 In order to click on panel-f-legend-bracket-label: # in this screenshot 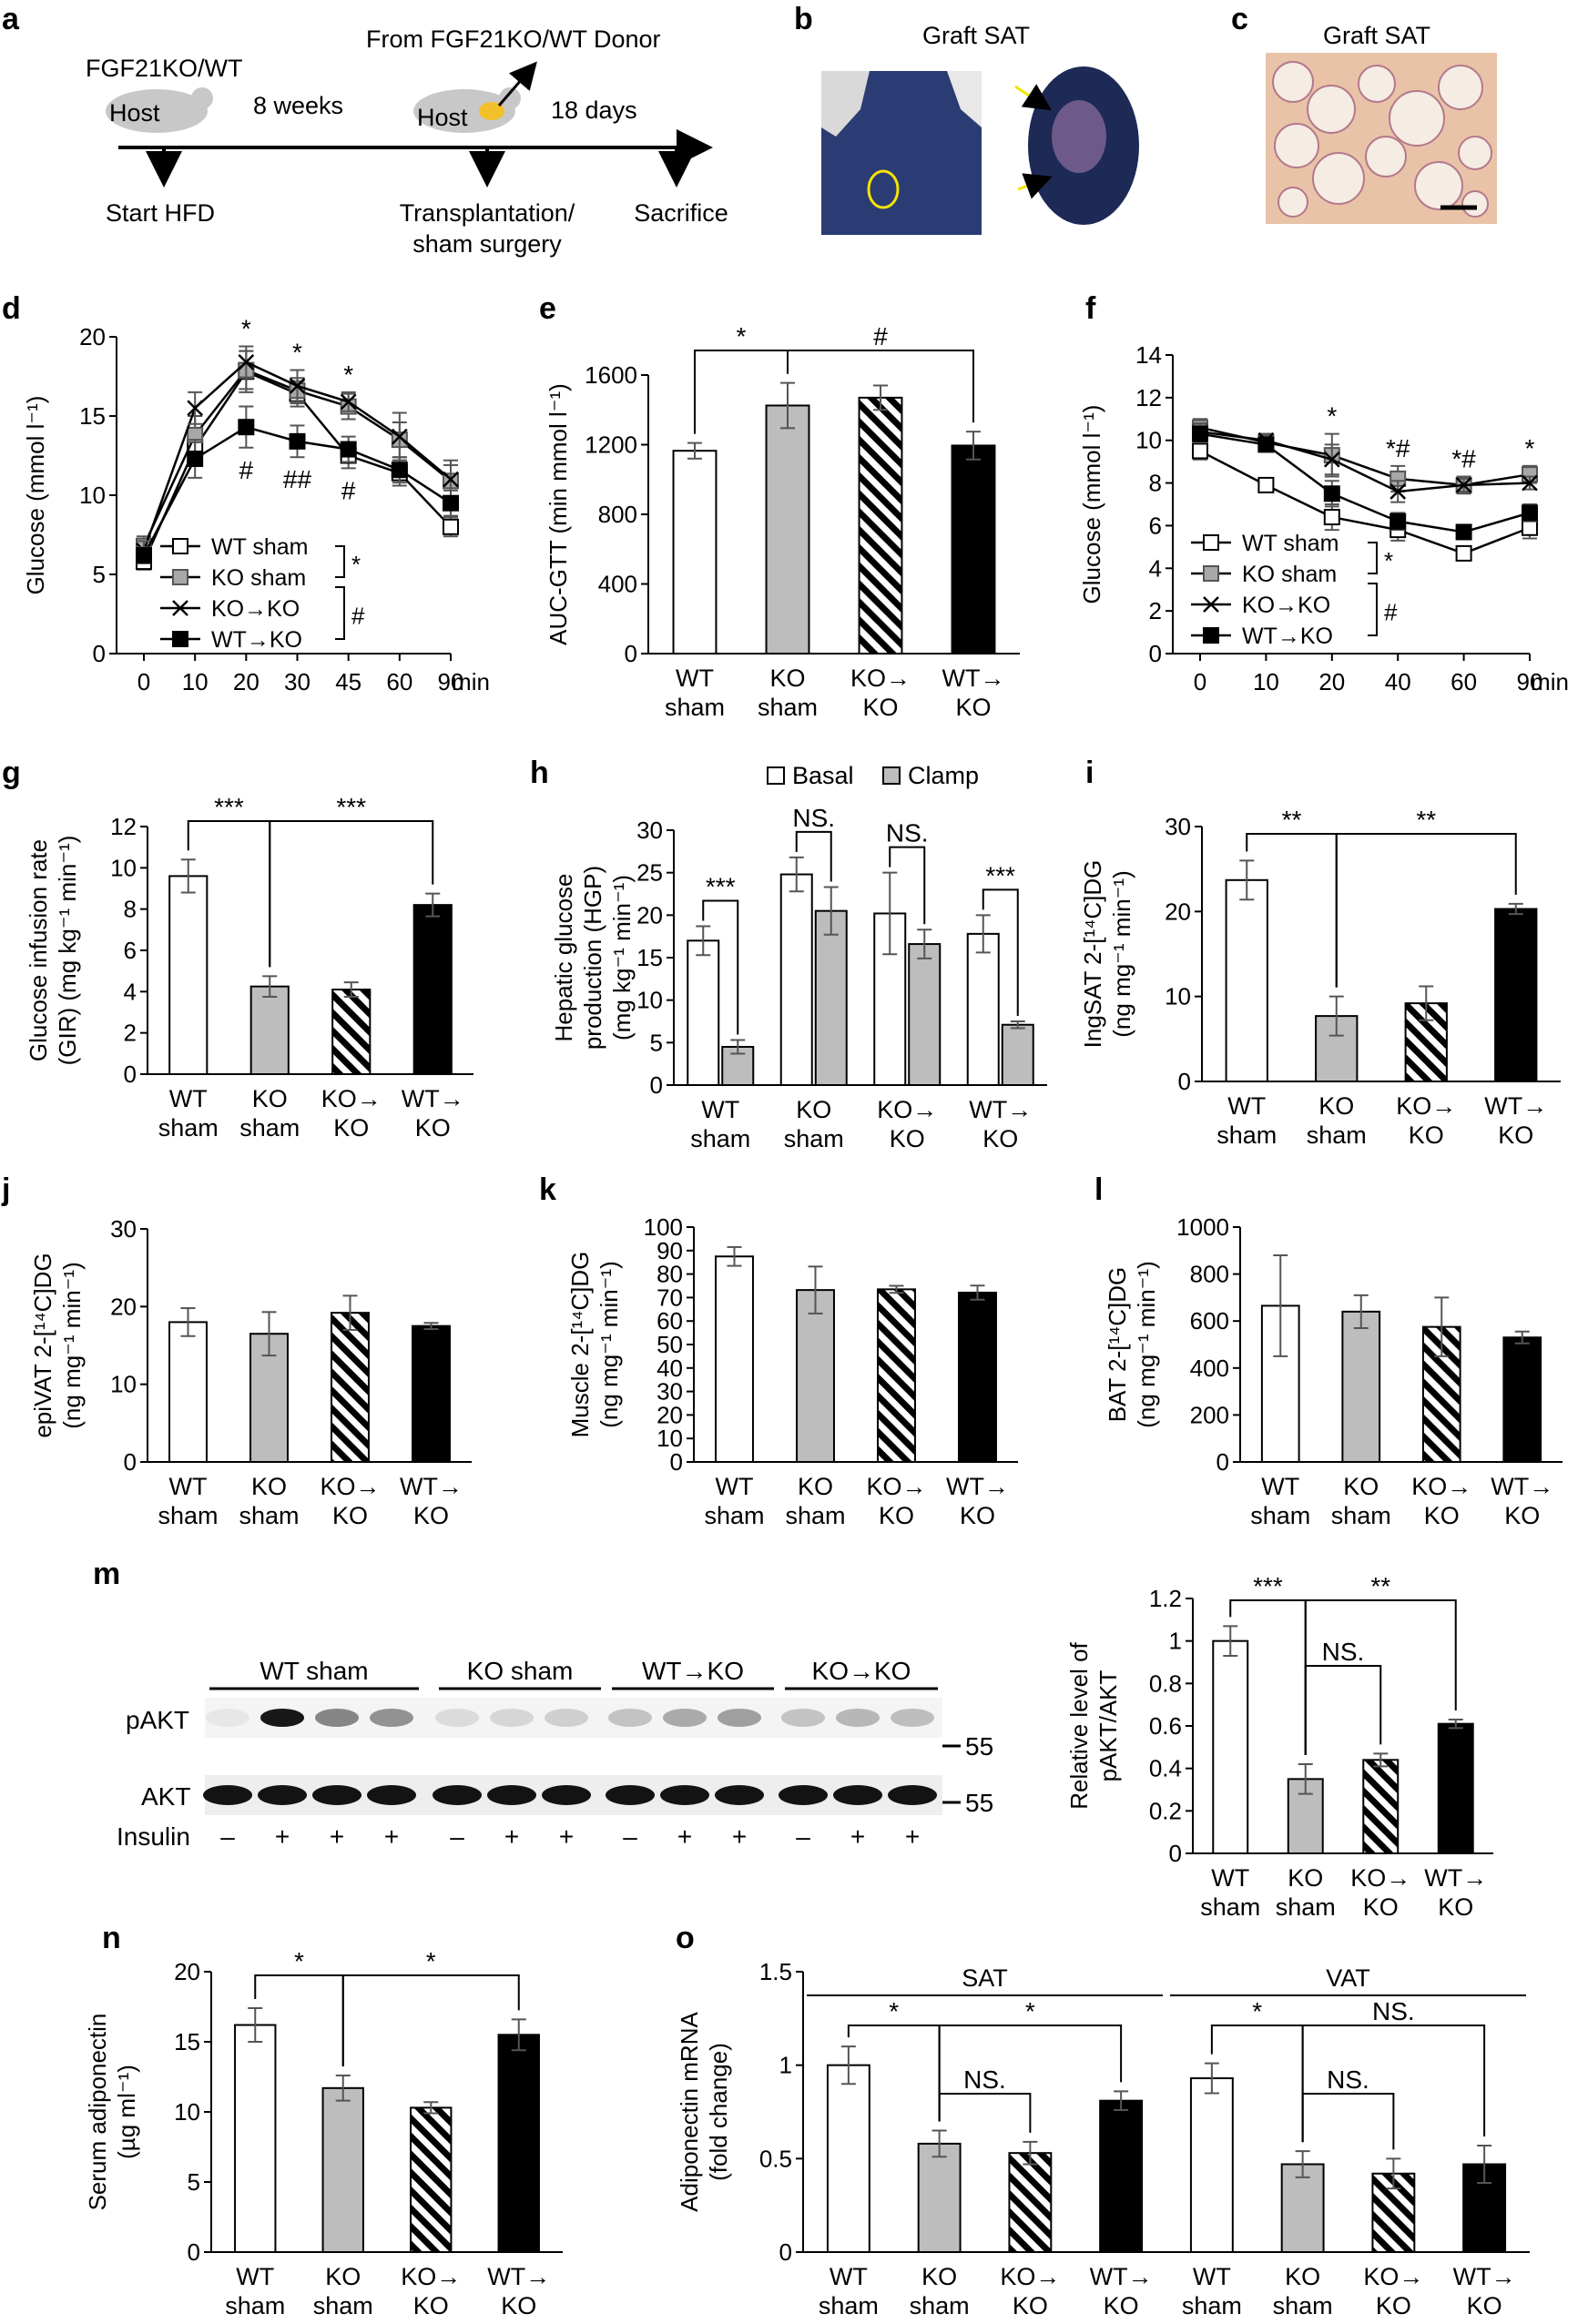, I will do `click(1391, 613)`.